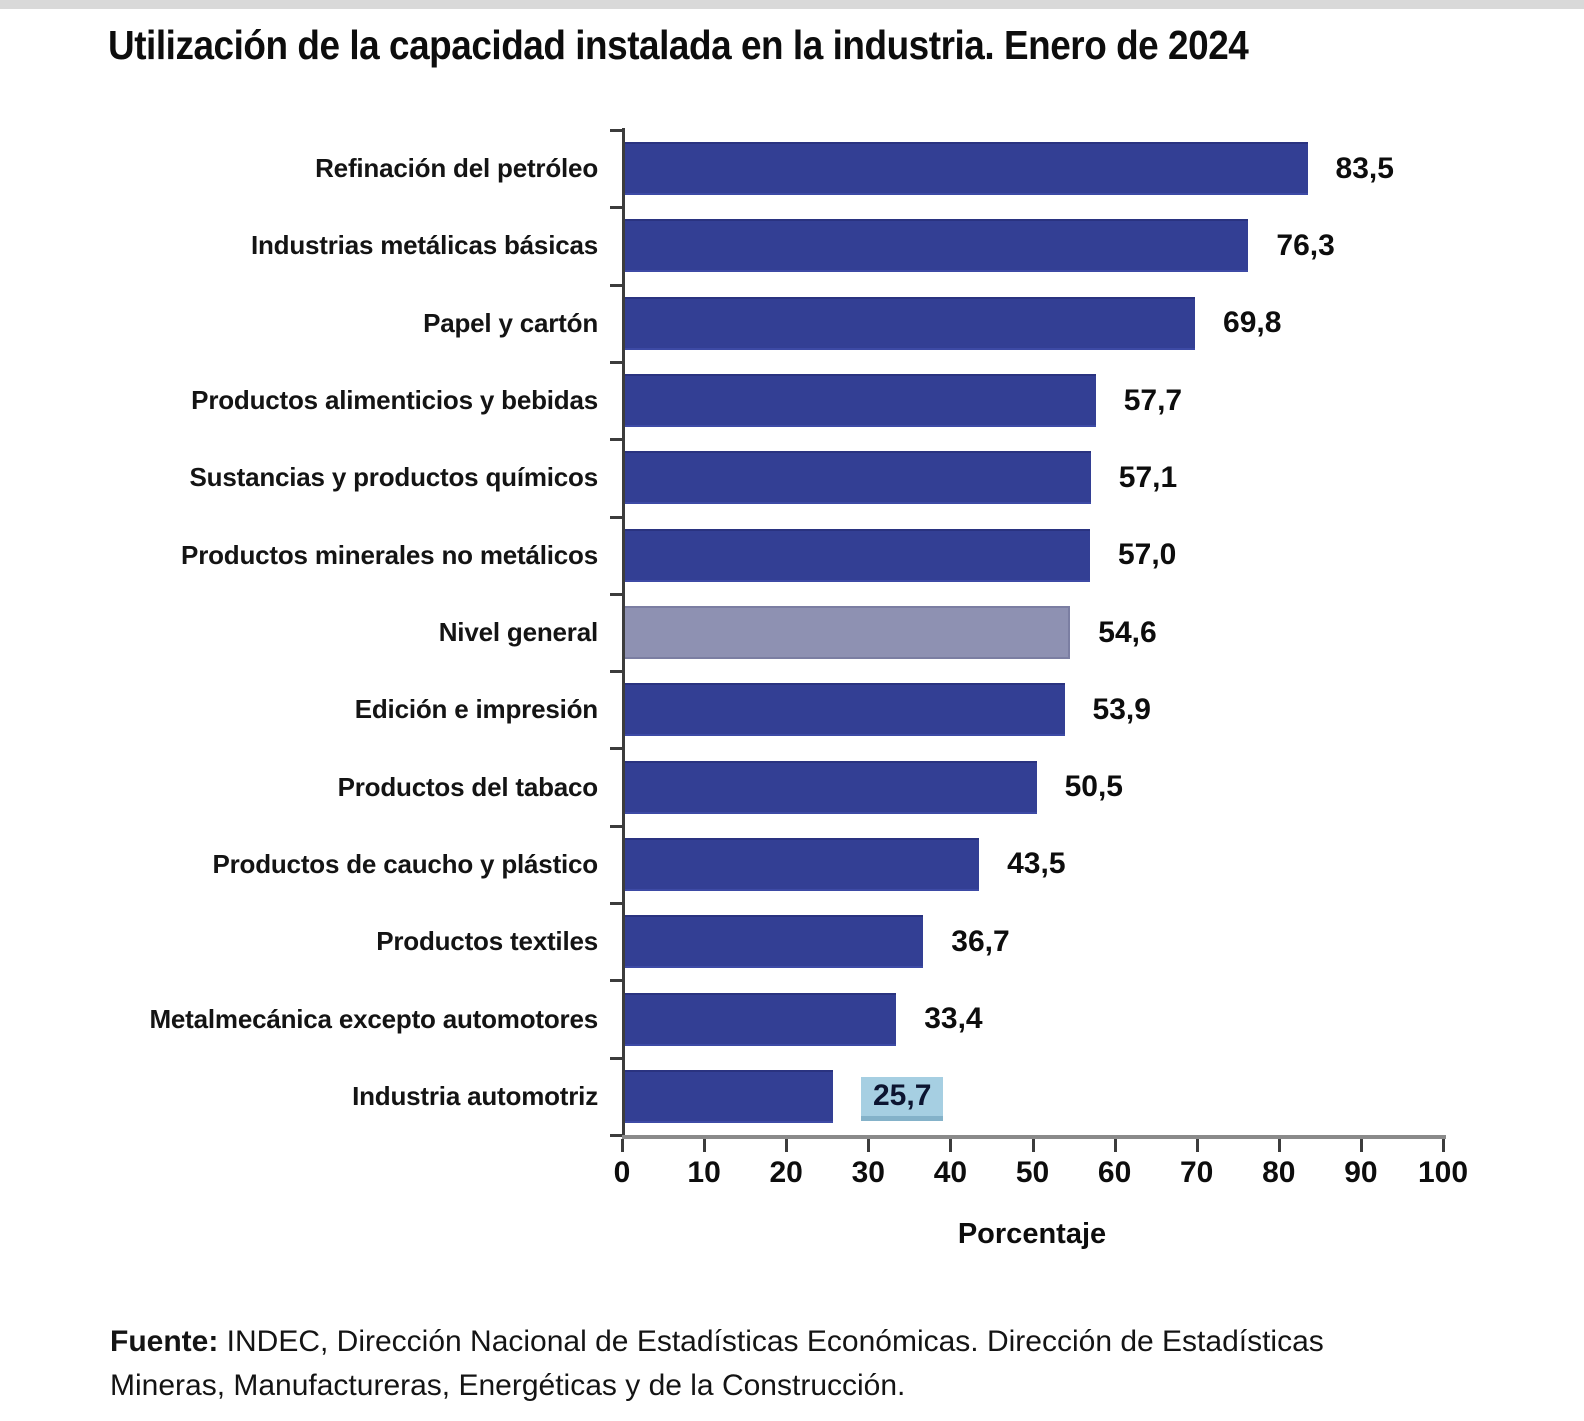 This screenshot has width=1584, height=1421. Describe the element at coordinates (623, 633) in the screenshot. I see `y-axis-line` at that location.